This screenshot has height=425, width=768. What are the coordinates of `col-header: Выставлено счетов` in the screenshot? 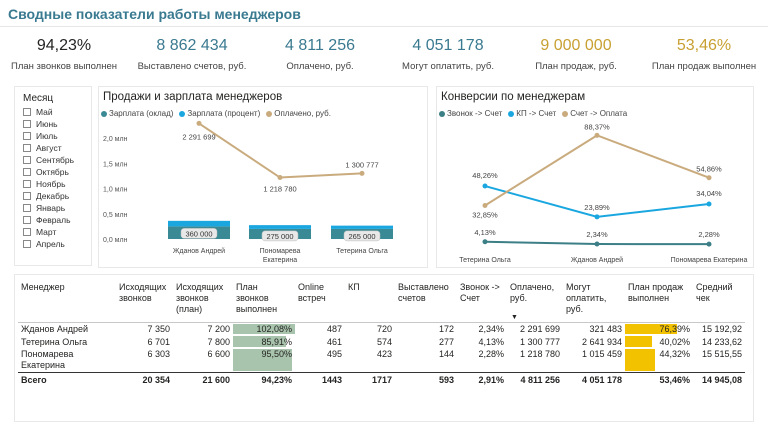 It's located at (426, 301).